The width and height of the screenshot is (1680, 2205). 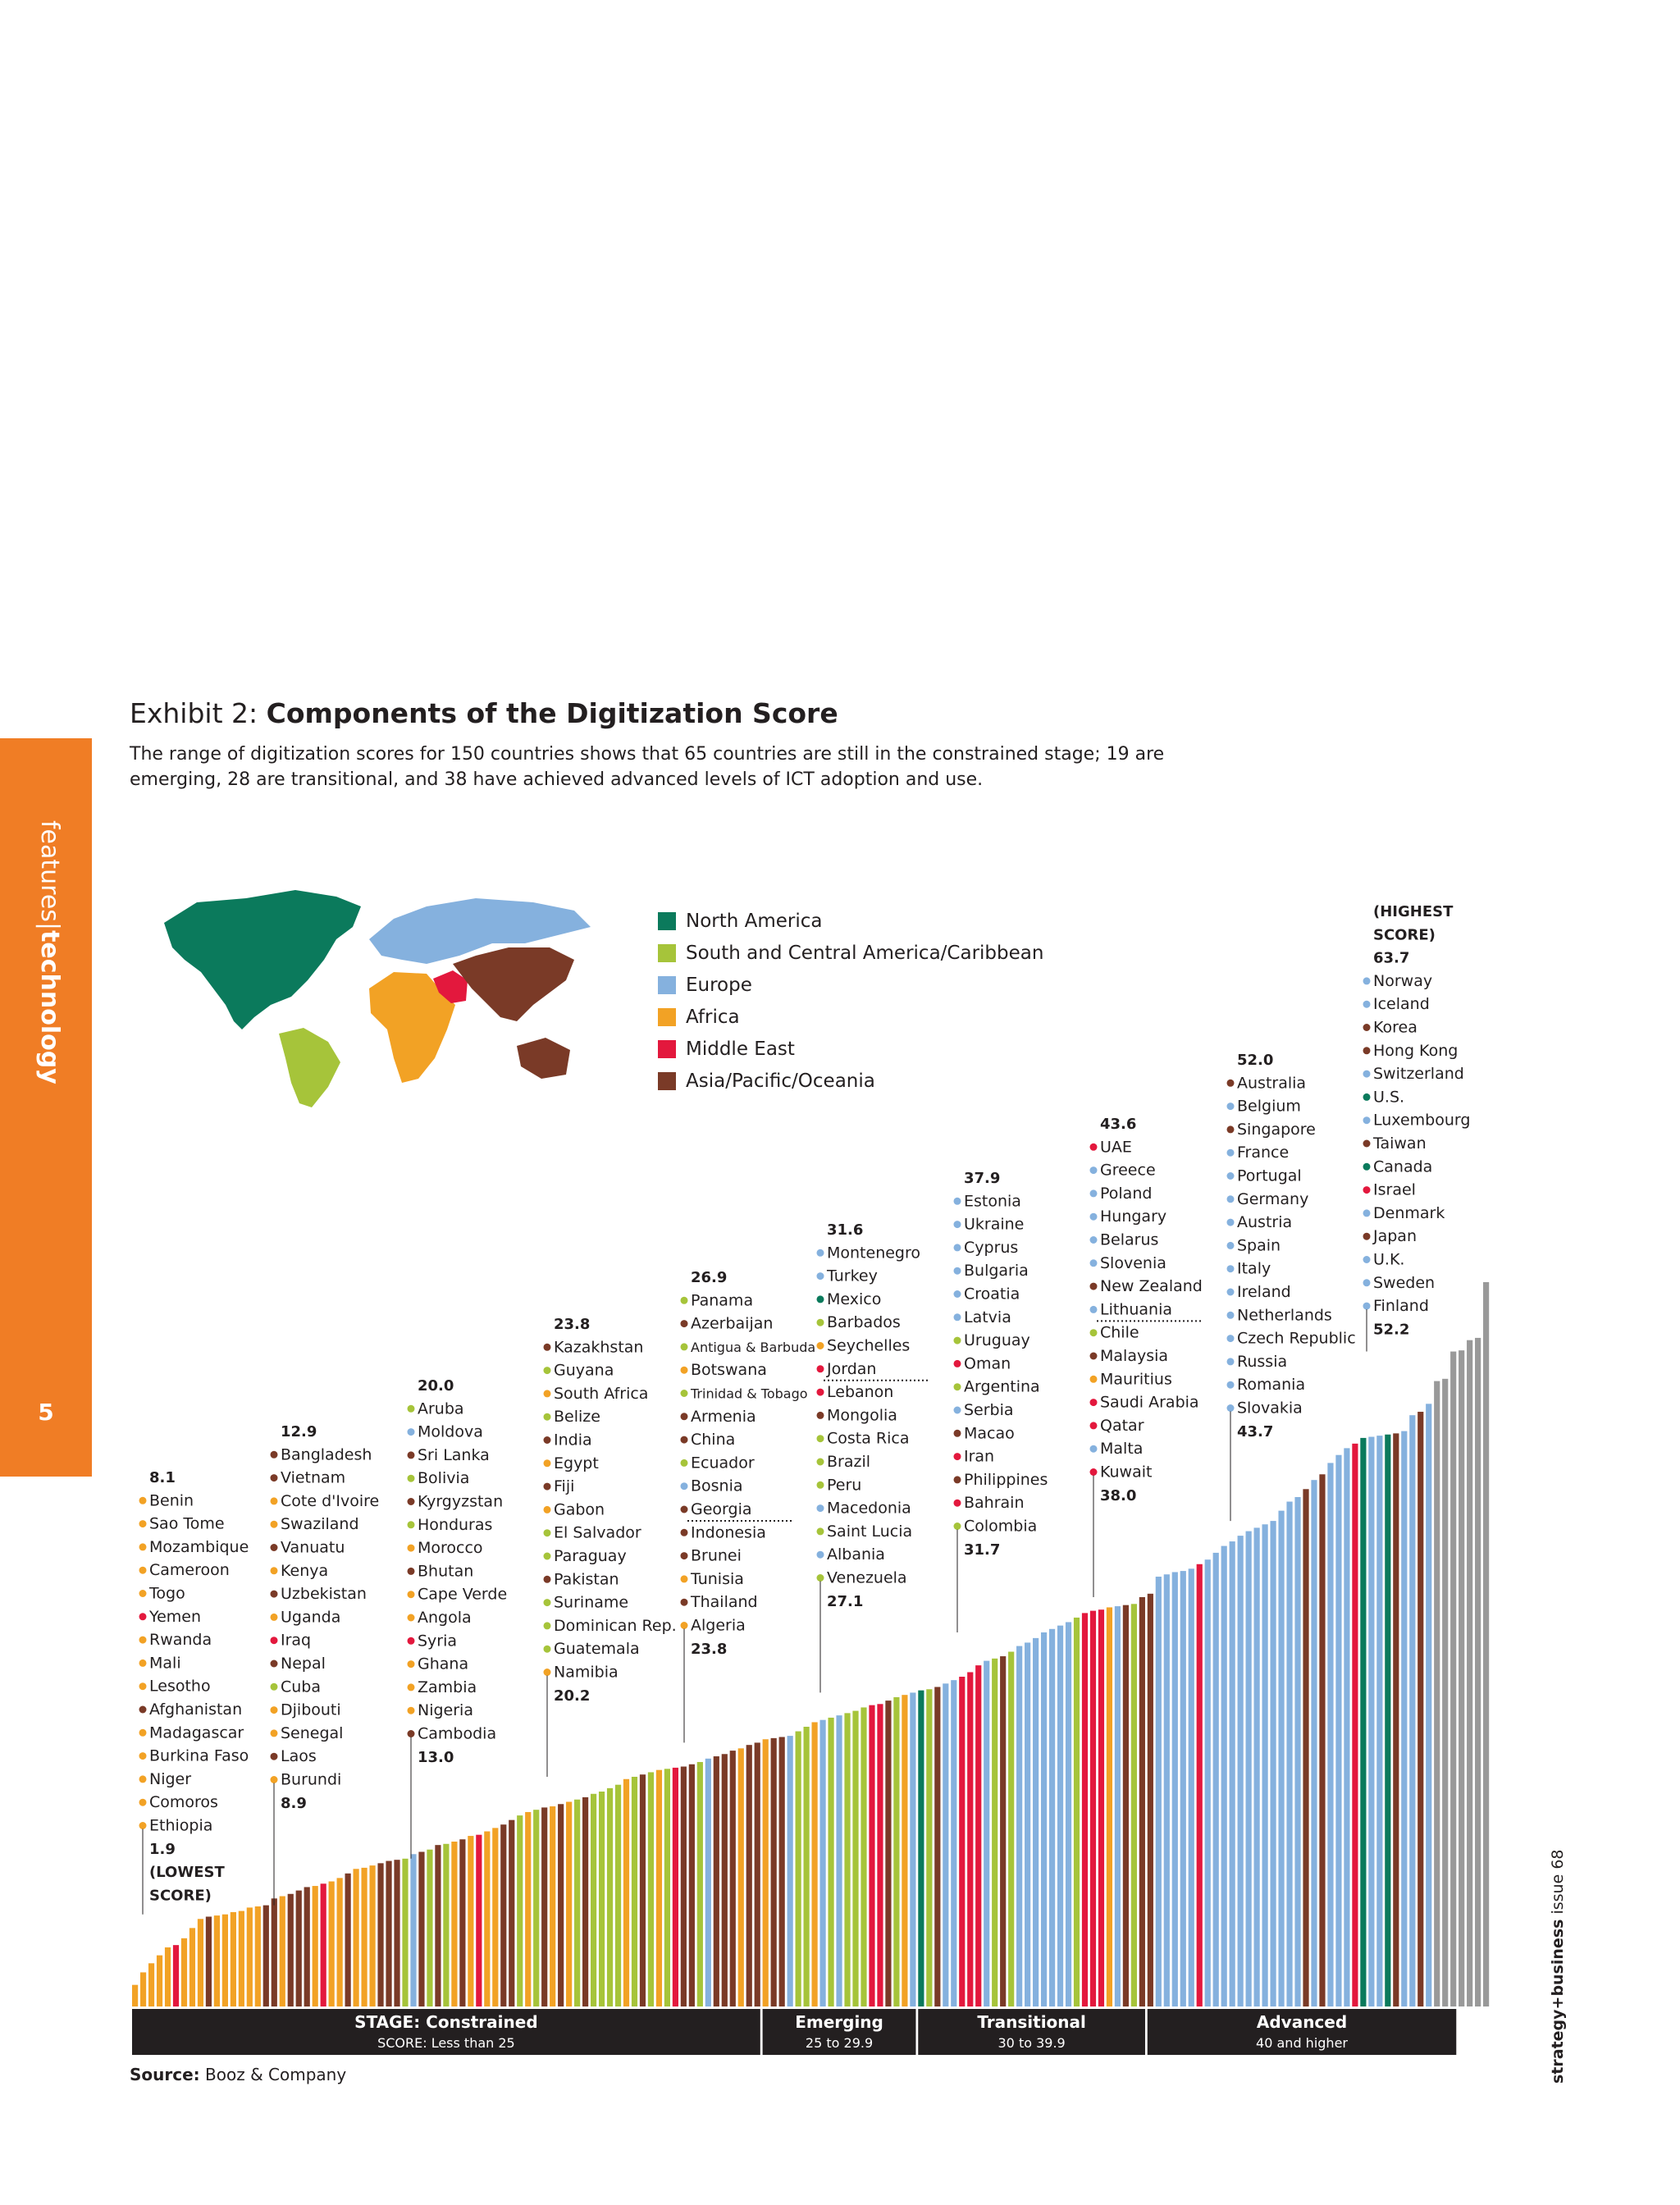 What do you see at coordinates (572, 1325) in the screenshot?
I see `column-header-value: 23.8` at bounding box center [572, 1325].